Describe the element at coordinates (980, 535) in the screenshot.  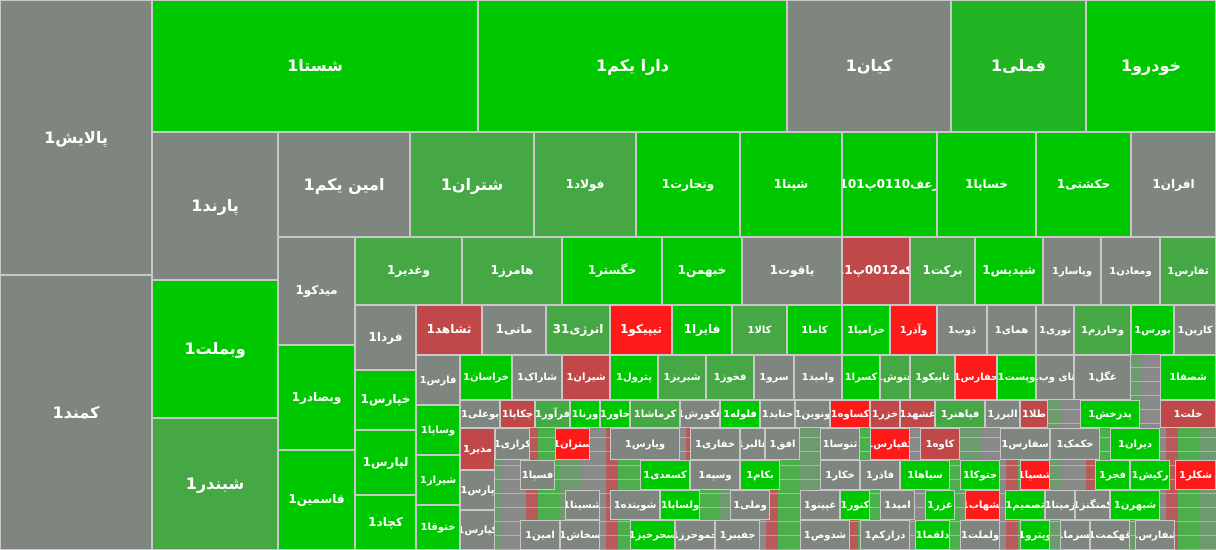
I see `tile: ولملت1` at that location.